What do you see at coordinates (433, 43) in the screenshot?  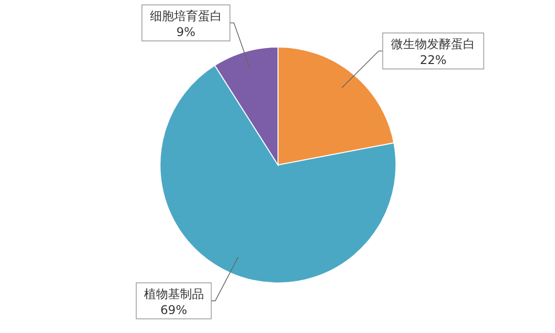 I see `slice-label: 微生物发酵蛋白` at bounding box center [433, 43].